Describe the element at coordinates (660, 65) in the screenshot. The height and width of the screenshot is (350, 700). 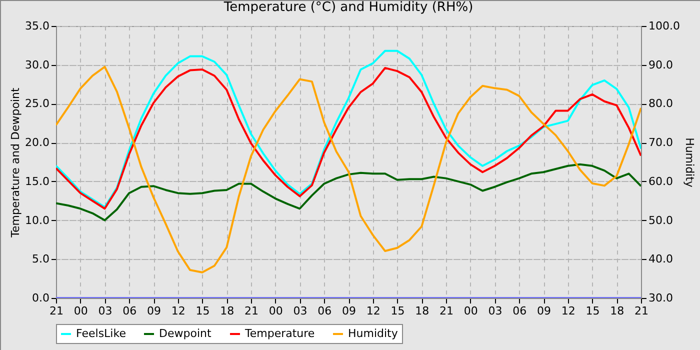
I see `y2-tick-label: 90.0` at that location.